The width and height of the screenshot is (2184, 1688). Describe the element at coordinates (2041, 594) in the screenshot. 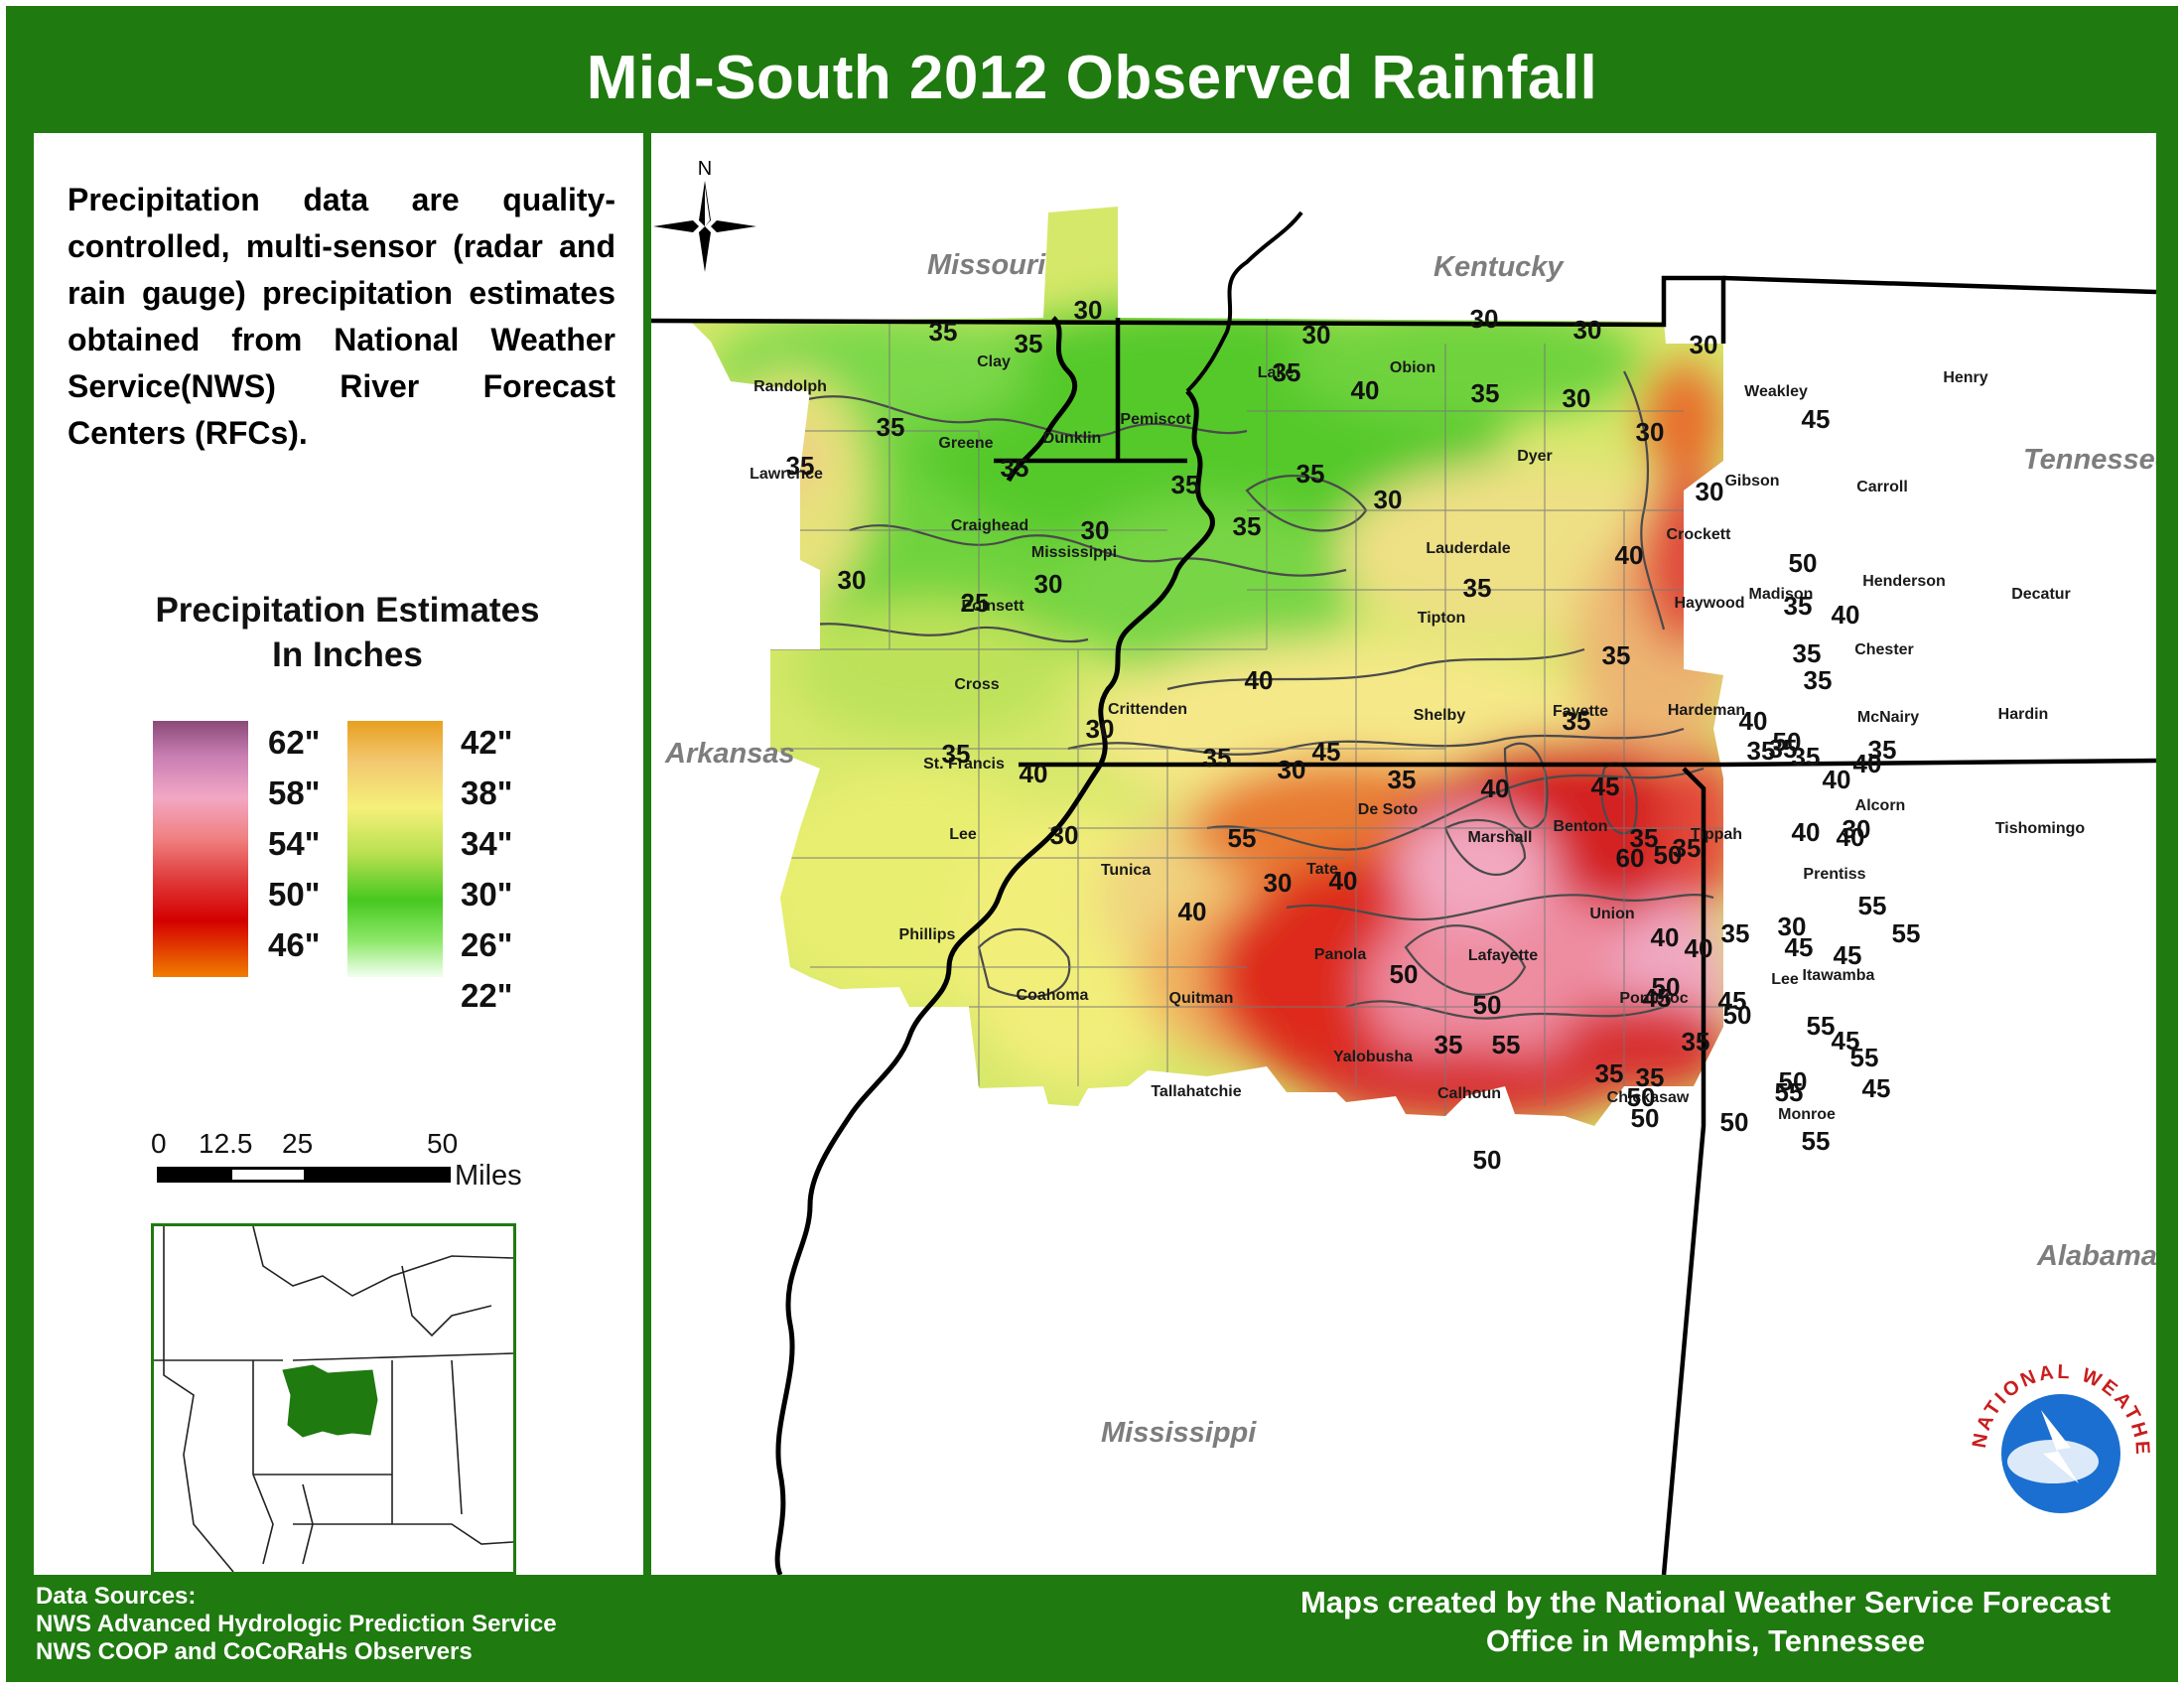

I see `county-label: Decatur` at that location.